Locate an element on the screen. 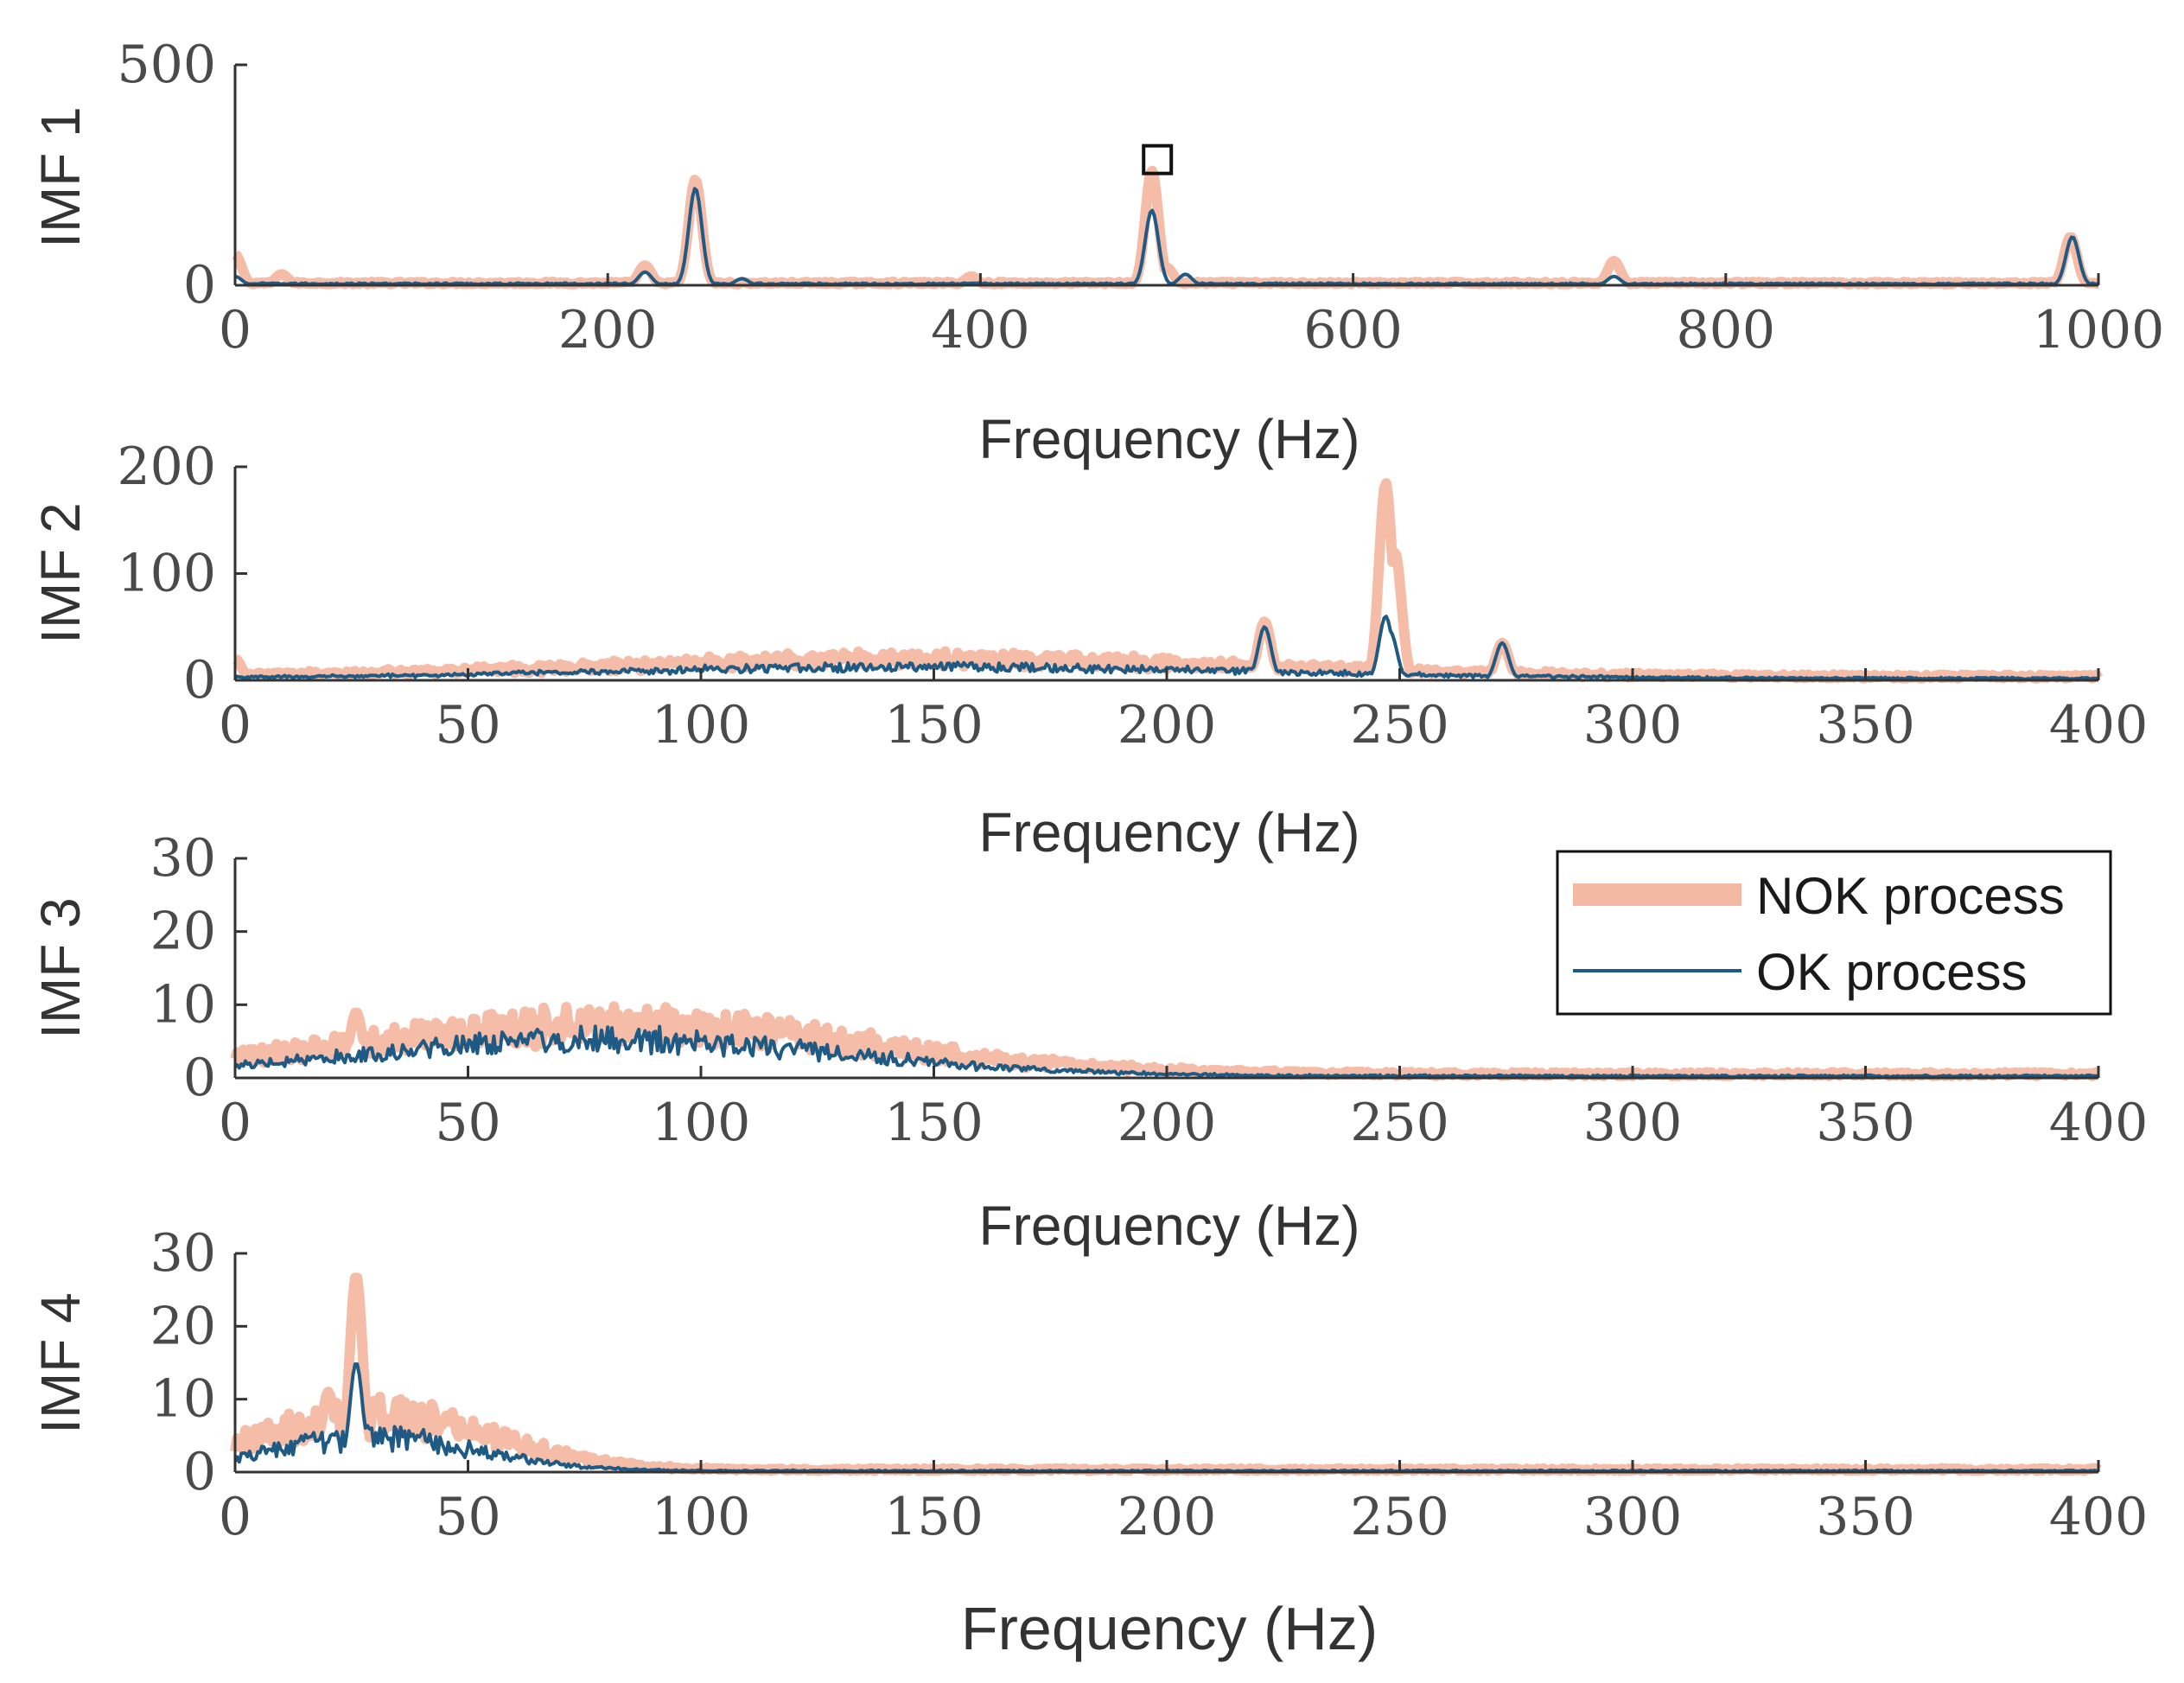  legend: NOK process OK process is located at coordinates (1834, 933).